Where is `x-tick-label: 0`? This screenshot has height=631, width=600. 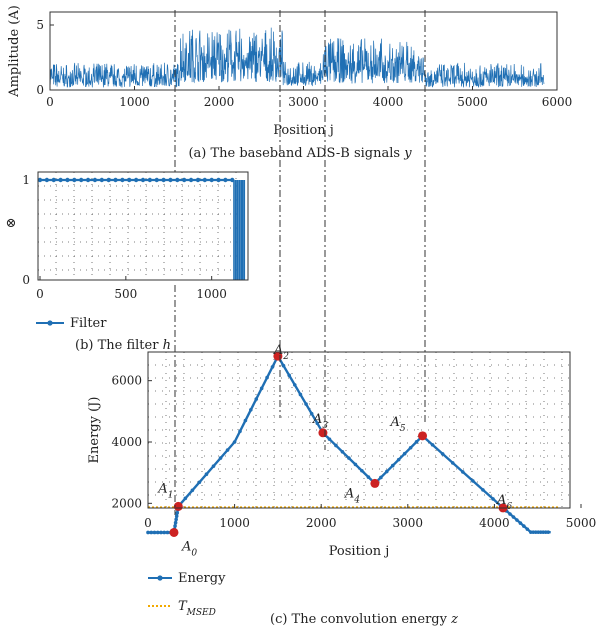 x-tick-label: 0 is located at coordinates (148, 523).